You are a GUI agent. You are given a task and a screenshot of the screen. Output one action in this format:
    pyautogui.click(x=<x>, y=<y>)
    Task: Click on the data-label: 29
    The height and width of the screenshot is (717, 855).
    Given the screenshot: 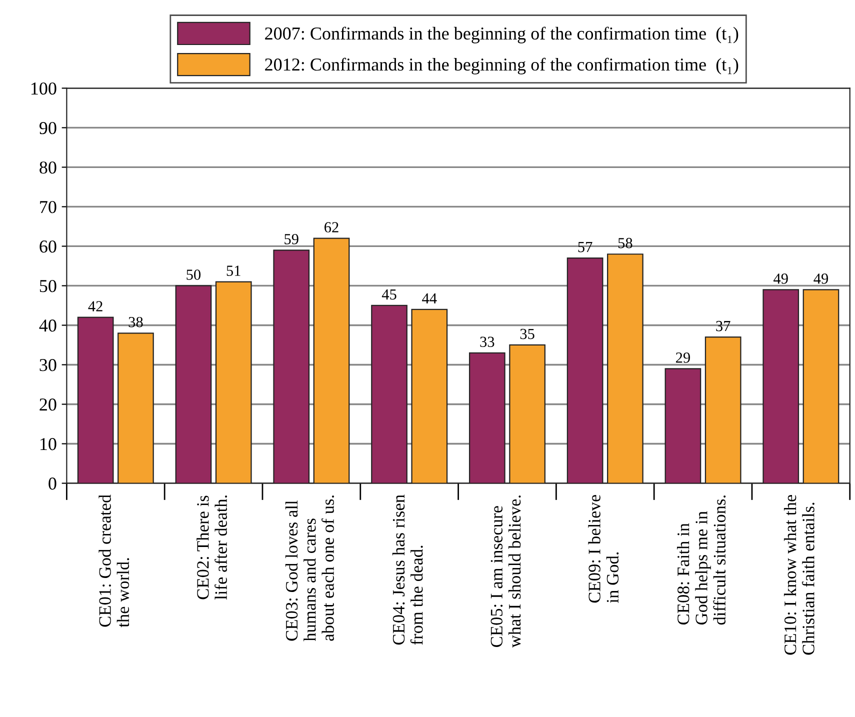 What is the action you would take?
    pyautogui.click(x=683, y=357)
    